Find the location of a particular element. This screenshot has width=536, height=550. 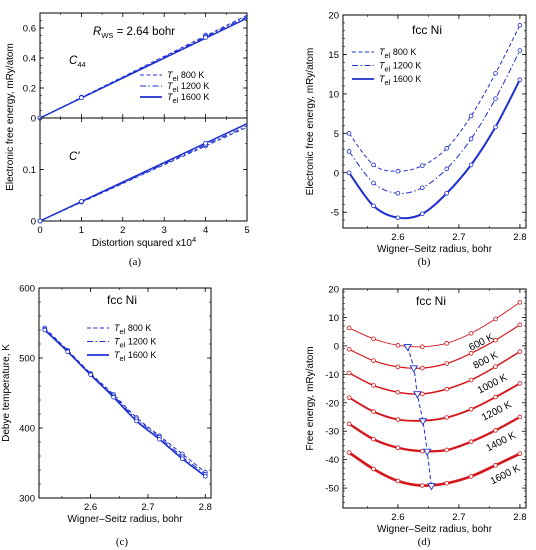

panel-b-ytick-label: 0 is located at coordinates (336, 173).